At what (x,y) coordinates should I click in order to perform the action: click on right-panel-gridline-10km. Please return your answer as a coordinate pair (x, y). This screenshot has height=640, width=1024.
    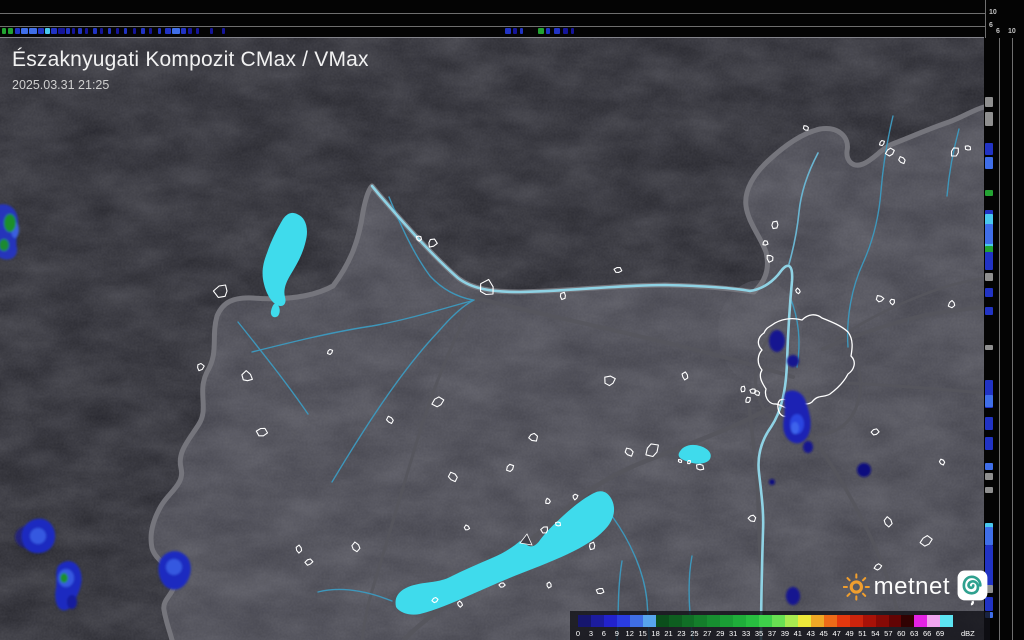
    Looking at the image, I should click on (1012, 339).